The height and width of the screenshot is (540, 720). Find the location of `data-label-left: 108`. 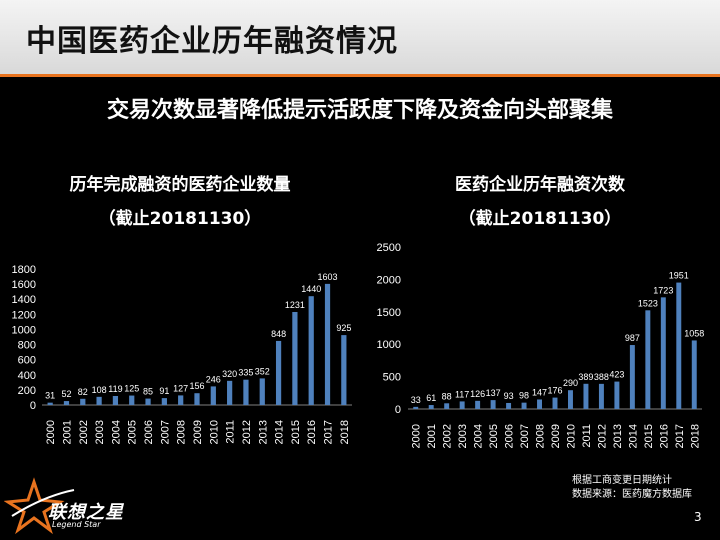

data-label-left: 108 is located at coordinates (99, 390).